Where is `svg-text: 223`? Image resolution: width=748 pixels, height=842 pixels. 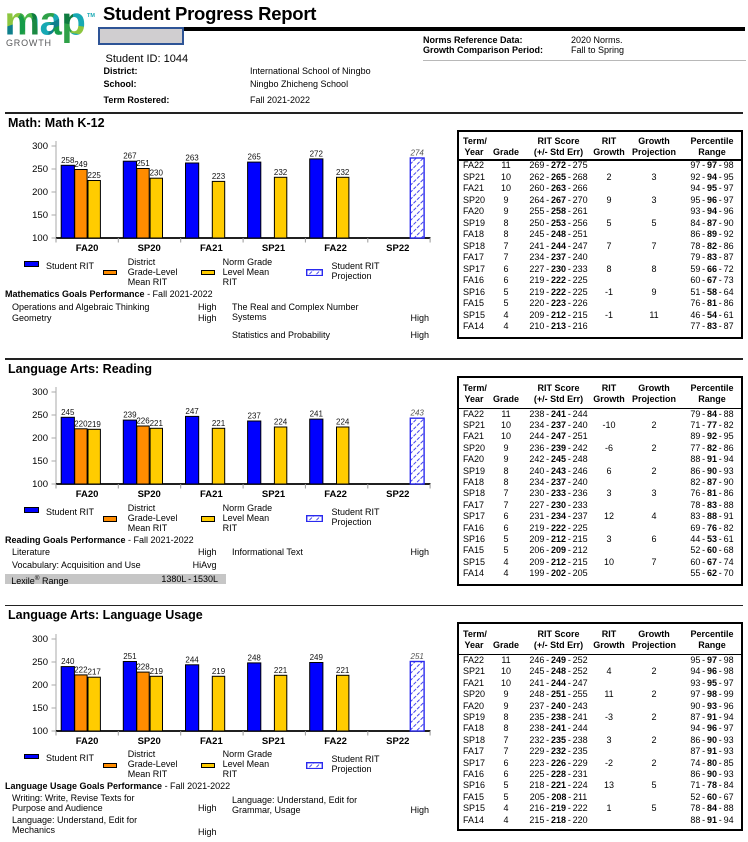
svg-text: 223 is located at coordinates (219, 176).